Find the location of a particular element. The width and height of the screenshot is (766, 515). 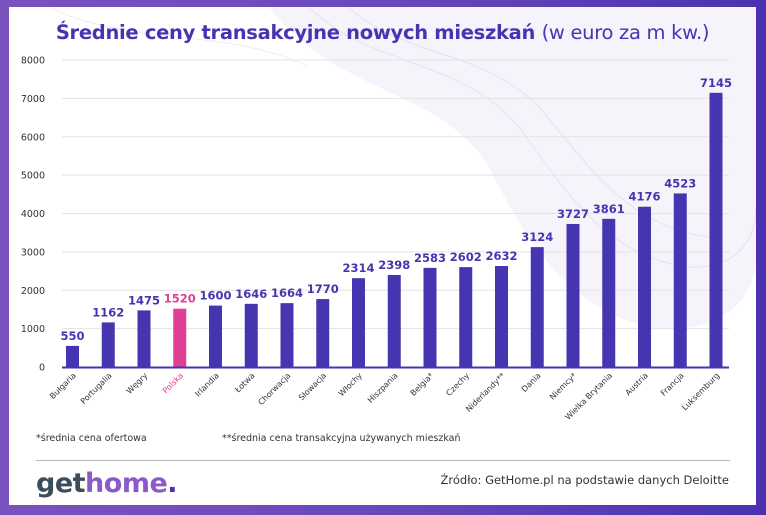

data-label: 1475 is located at coordinates (144, 300).